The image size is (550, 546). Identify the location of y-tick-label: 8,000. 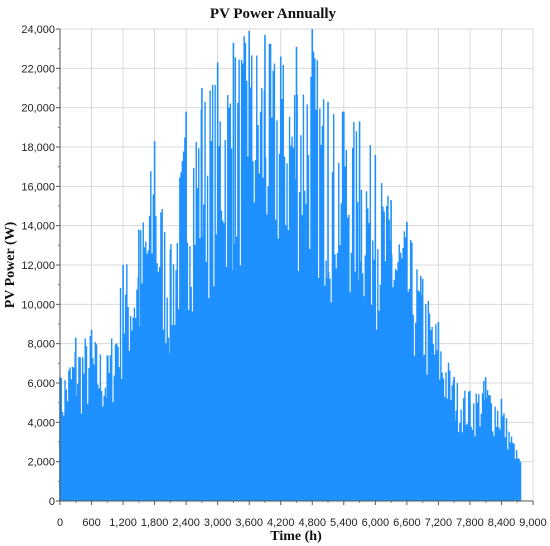
(41, 345).